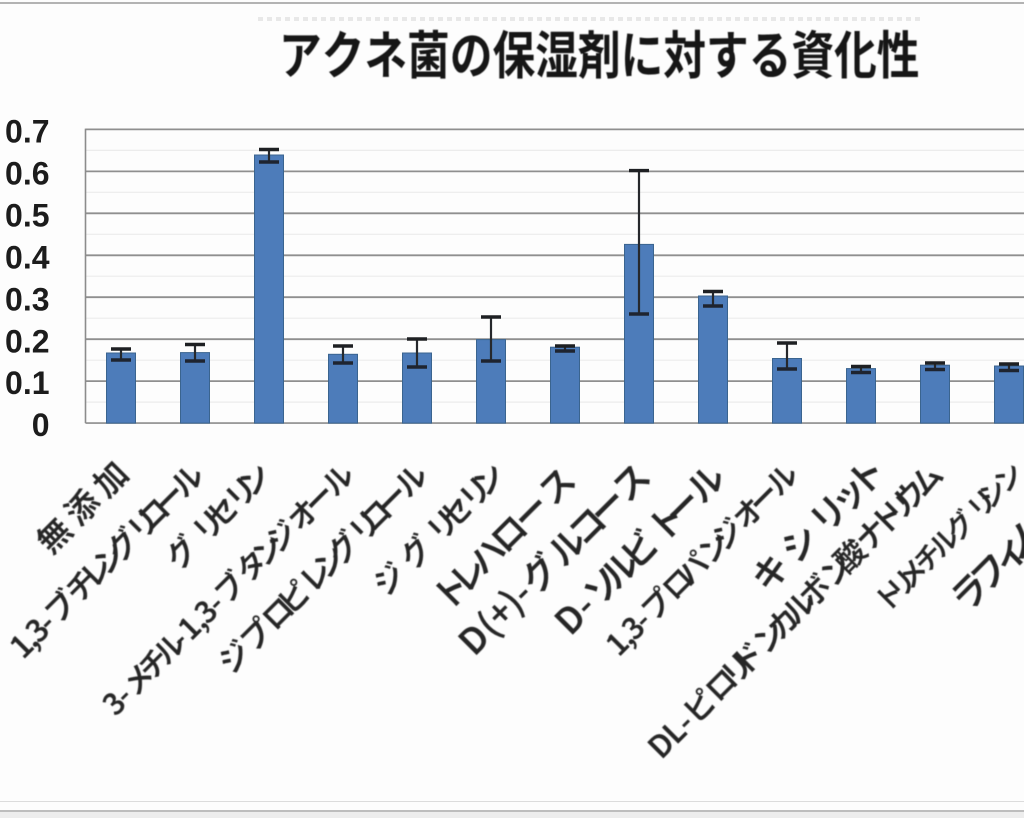 The image size is (1024, 818). I want to click on svg-text: 0.1, so click(27, 383).